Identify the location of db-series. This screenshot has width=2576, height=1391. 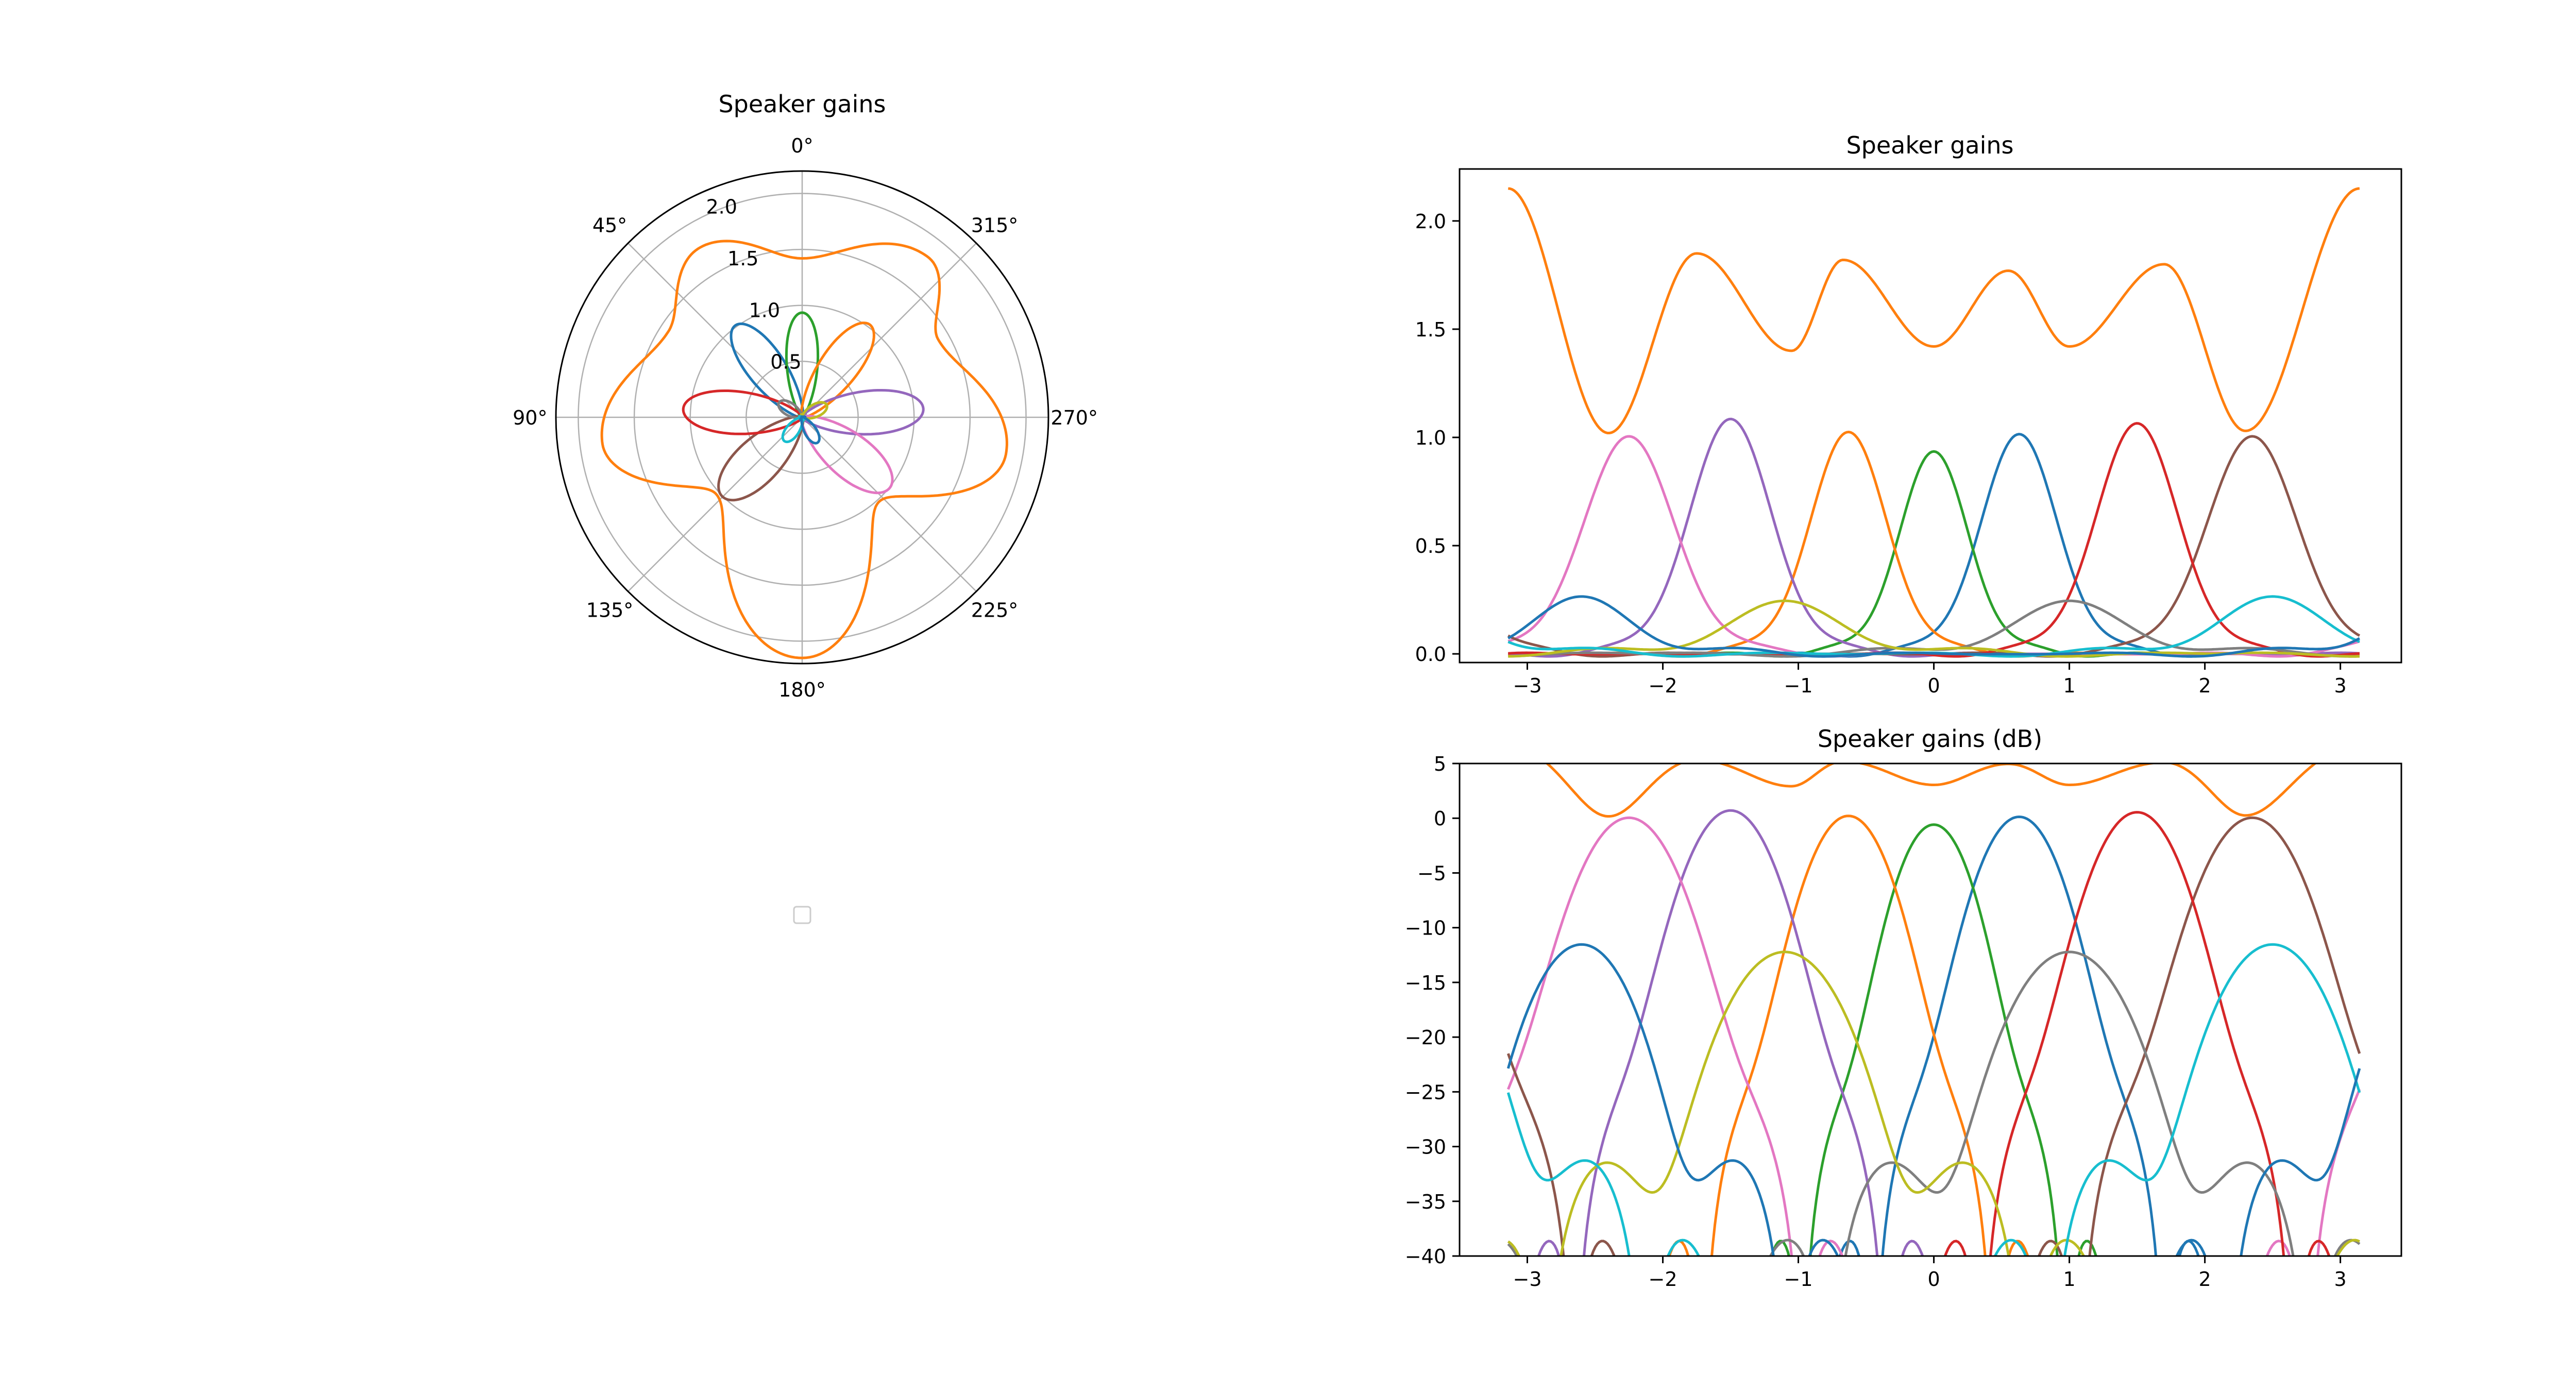
(1934, 1010).